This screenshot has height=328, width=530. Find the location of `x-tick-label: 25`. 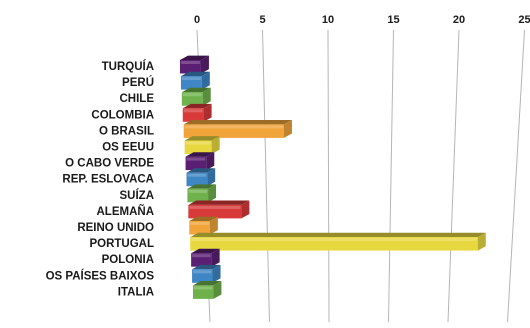

x-tick-label: 25 is located at coordinates (524, 20).